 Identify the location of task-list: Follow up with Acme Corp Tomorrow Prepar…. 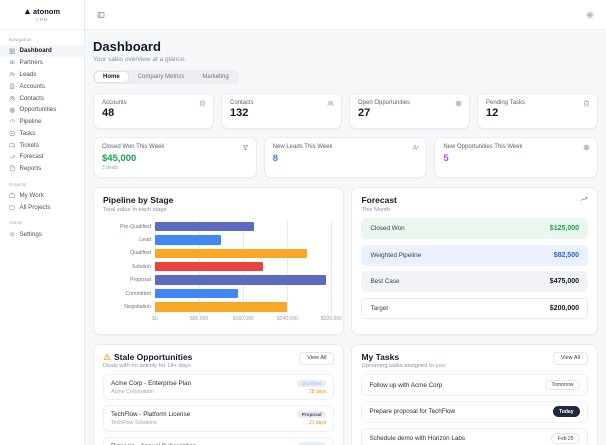
(474, 409).